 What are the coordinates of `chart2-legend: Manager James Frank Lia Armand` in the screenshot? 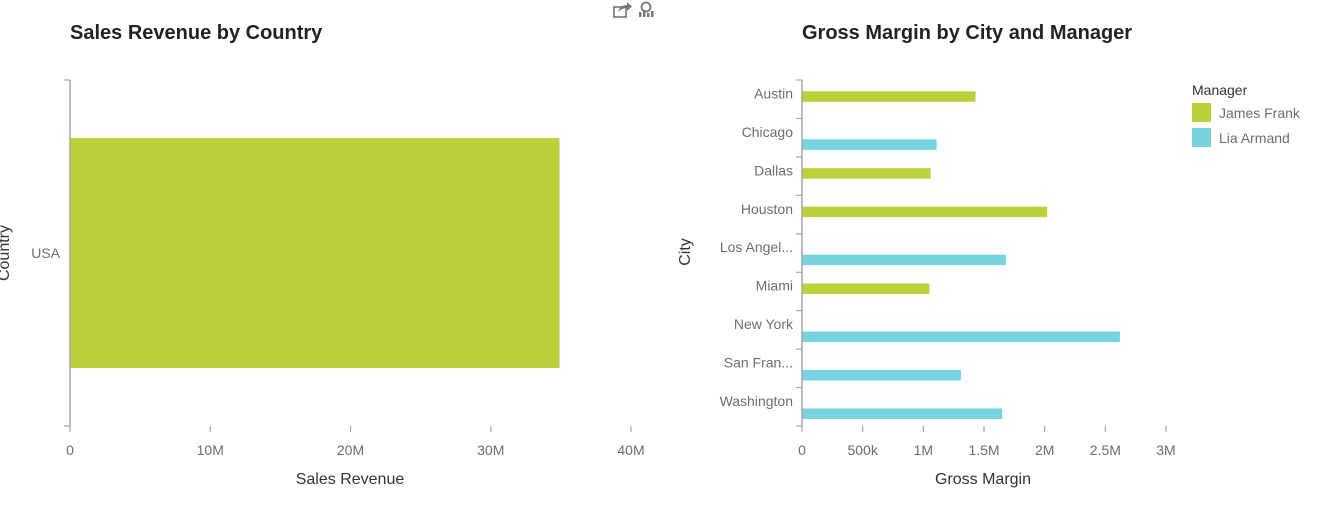 It's located at (1246, 114).